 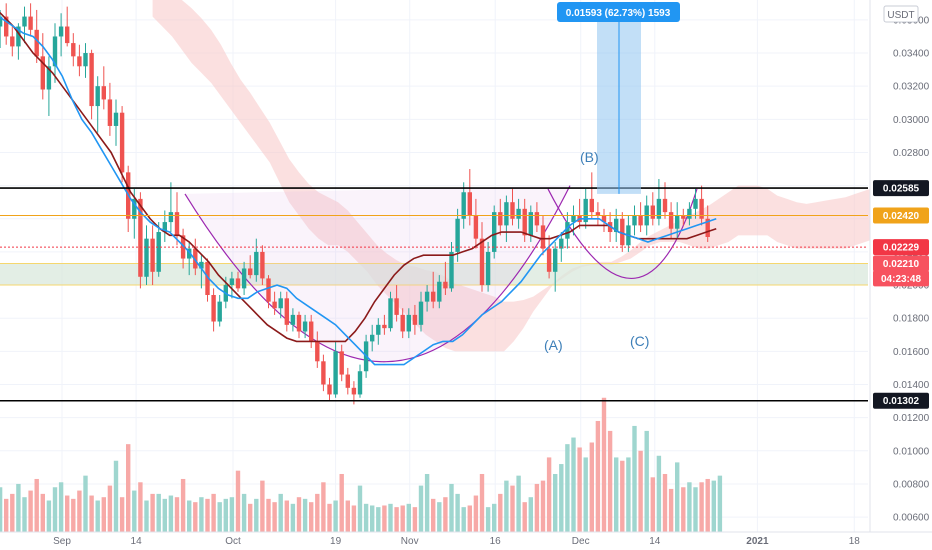 I want to click on currency-badge: USDT, so click(x=901, y=14).